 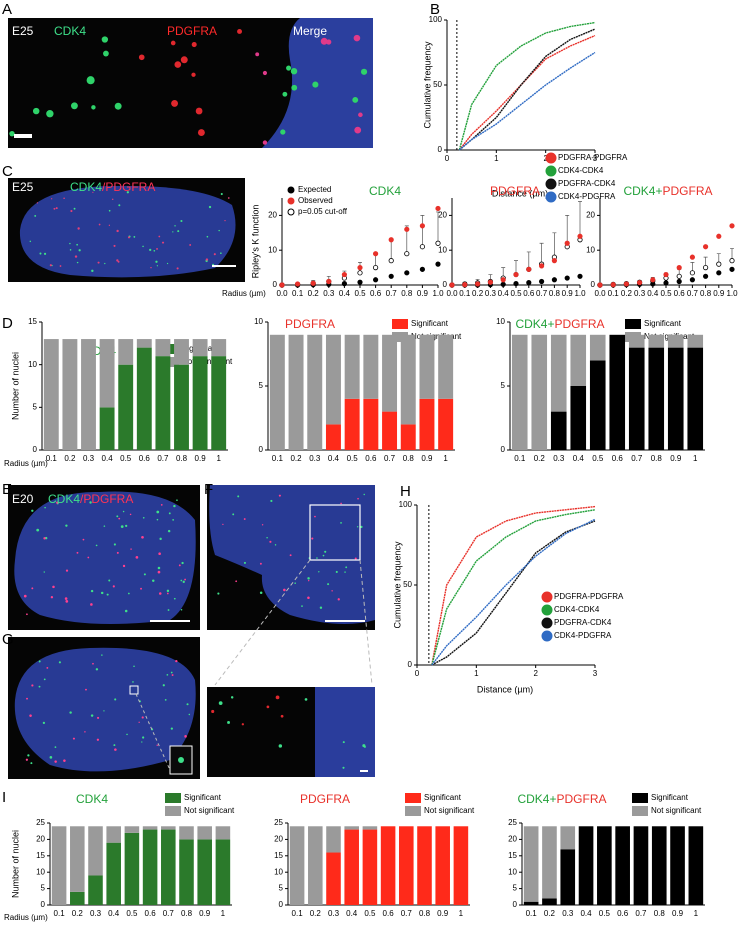 I want to click on y-tick-label: 10, so click(x=590, y=249).